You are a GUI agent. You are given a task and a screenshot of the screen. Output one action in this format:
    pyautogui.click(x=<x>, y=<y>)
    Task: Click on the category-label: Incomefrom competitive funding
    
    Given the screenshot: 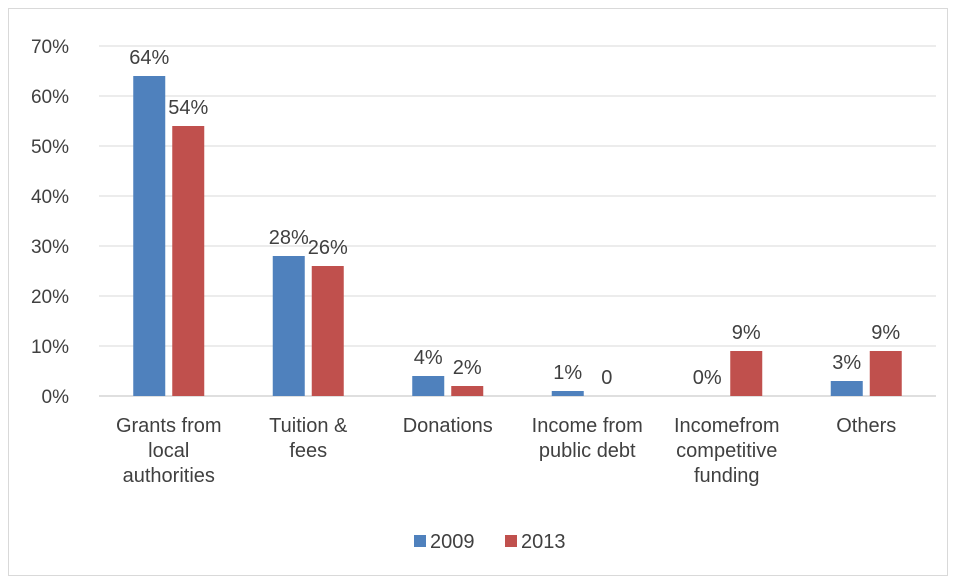 What is the action you would take?
    pyautogui.click(x=727, y=451)
    